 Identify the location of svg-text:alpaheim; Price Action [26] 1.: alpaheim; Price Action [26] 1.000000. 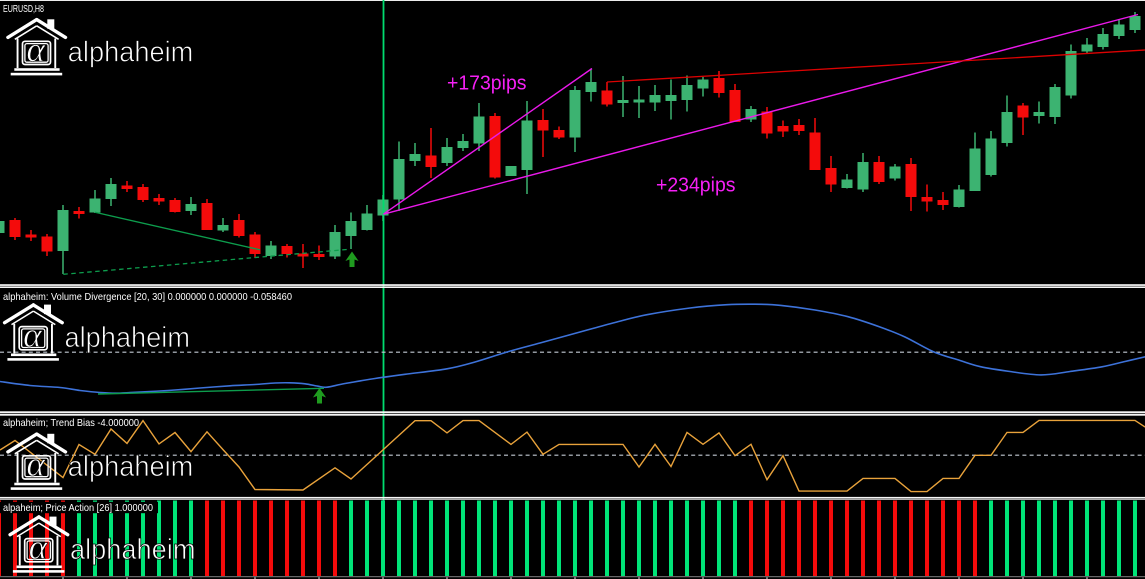
(78, 508).